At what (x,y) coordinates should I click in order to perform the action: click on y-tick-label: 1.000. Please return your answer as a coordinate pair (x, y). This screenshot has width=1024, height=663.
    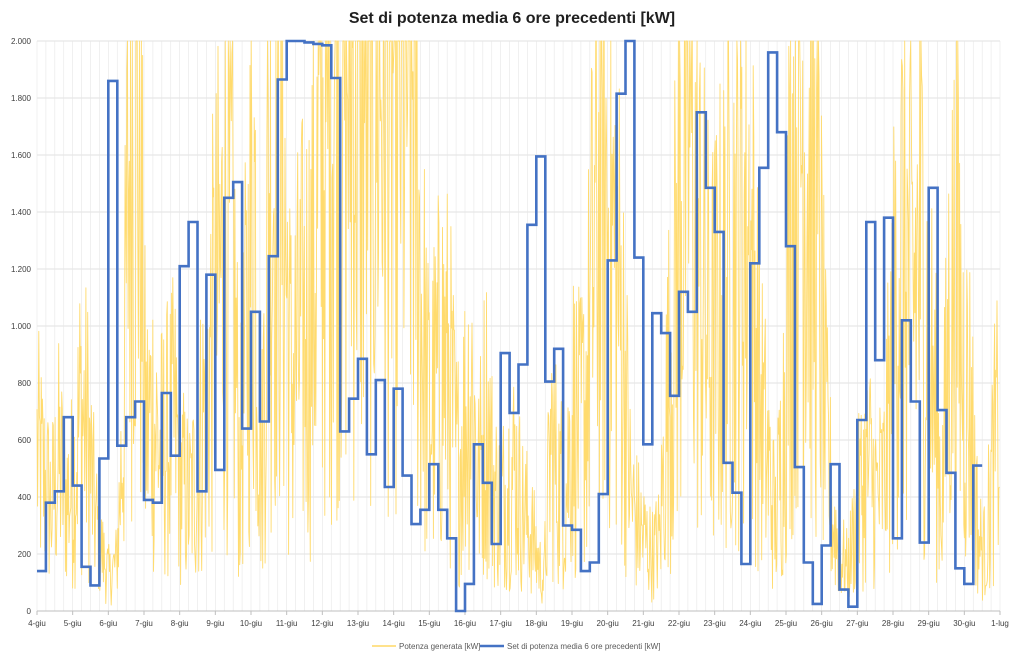
    Looking at the image, I should click on (21, 326).